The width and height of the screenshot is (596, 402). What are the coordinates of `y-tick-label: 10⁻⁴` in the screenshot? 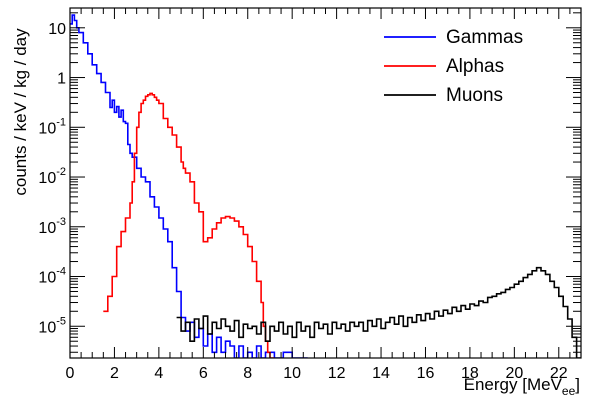 It's located at (52, 276).